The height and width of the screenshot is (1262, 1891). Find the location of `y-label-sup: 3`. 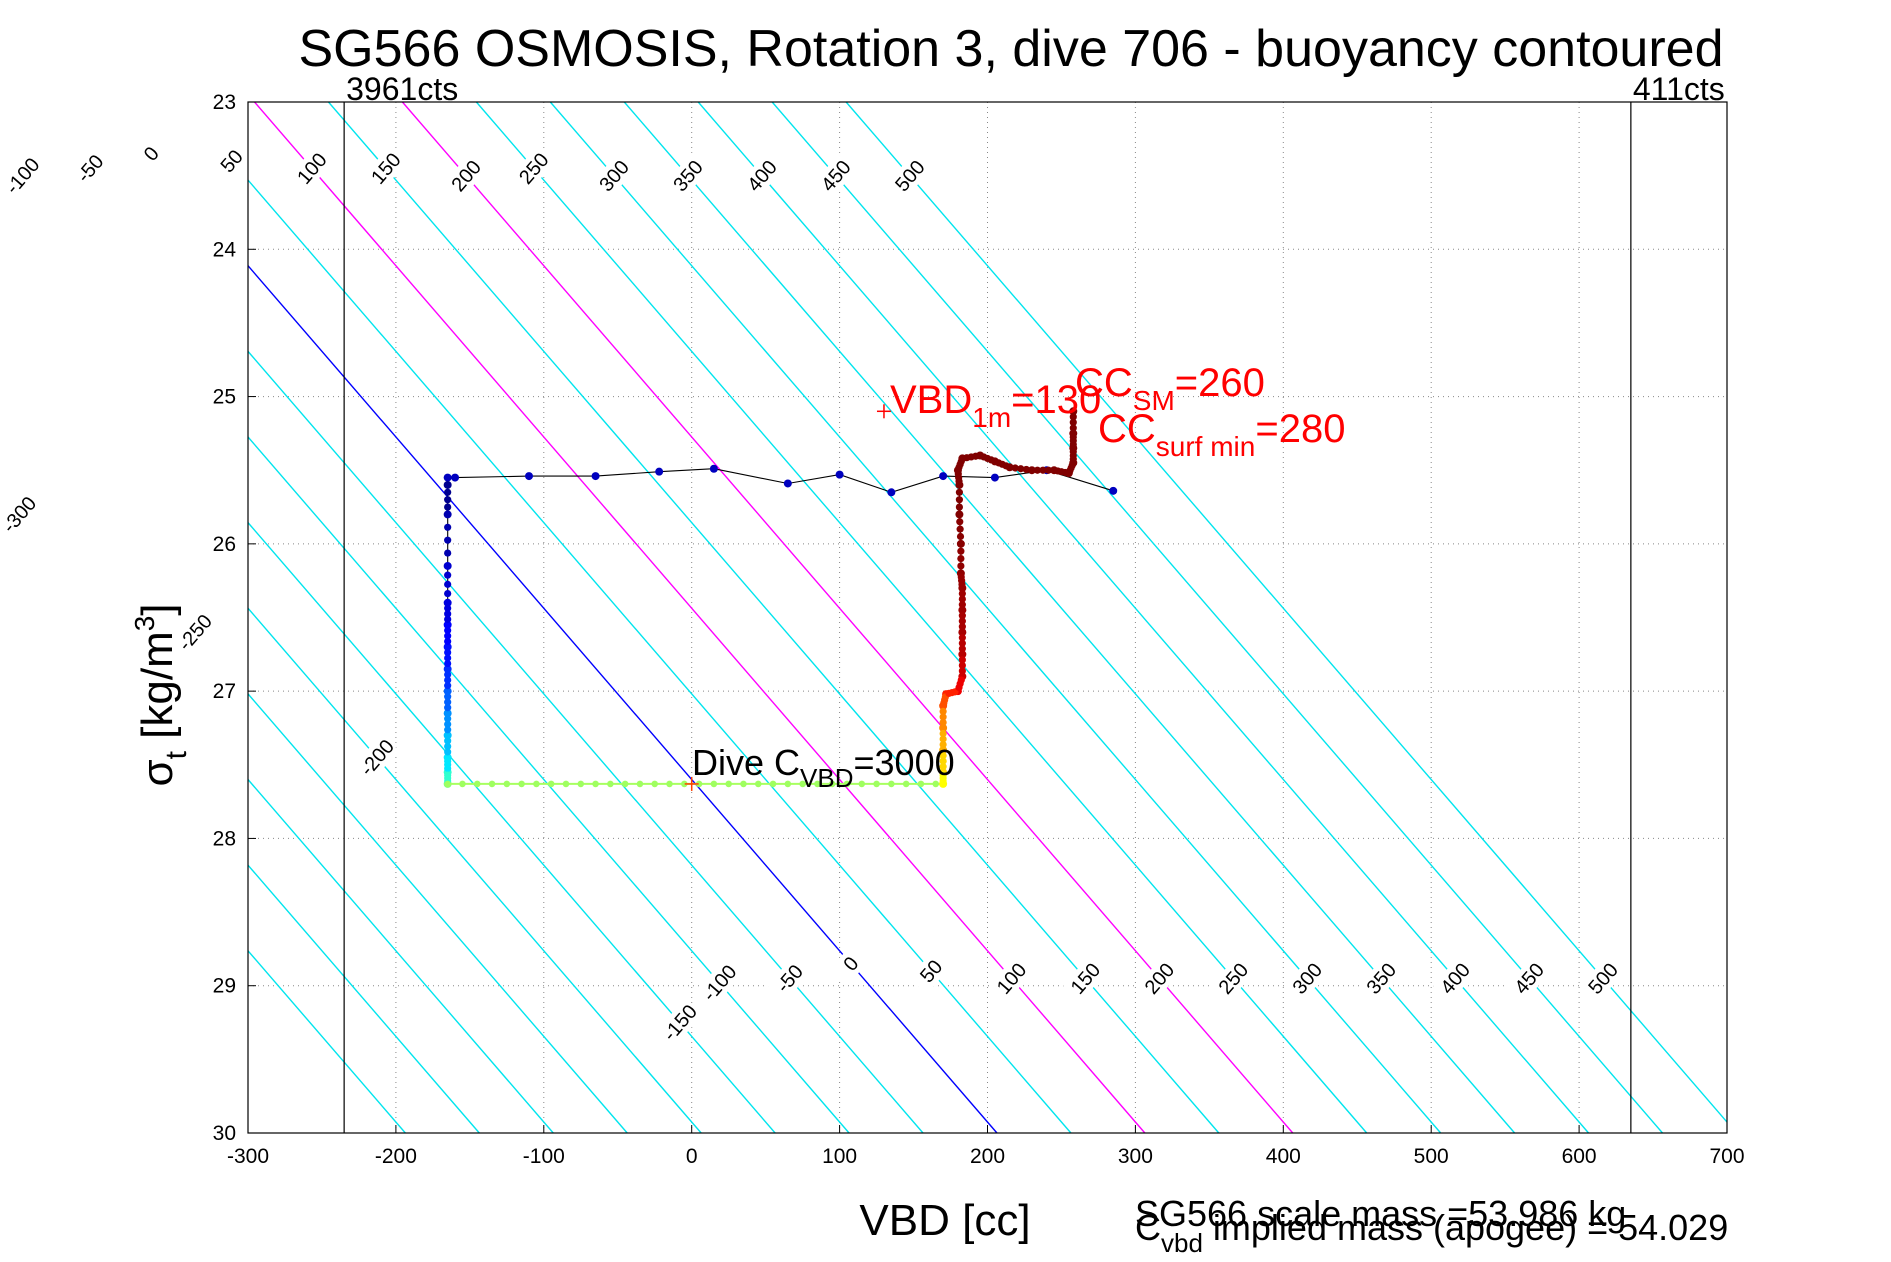

y-label-sup: 3 is located at coordinates (144, 624).